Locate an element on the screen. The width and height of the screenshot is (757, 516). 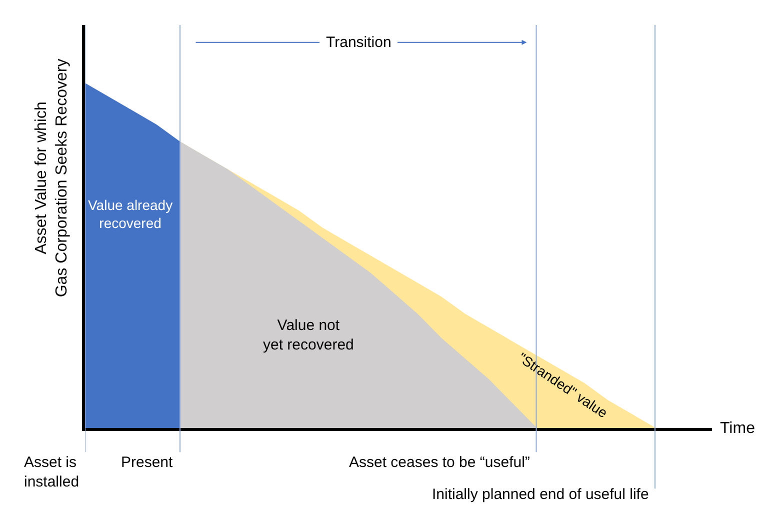
text: Initially planned end of useful life is located at coordinates (540, 494).